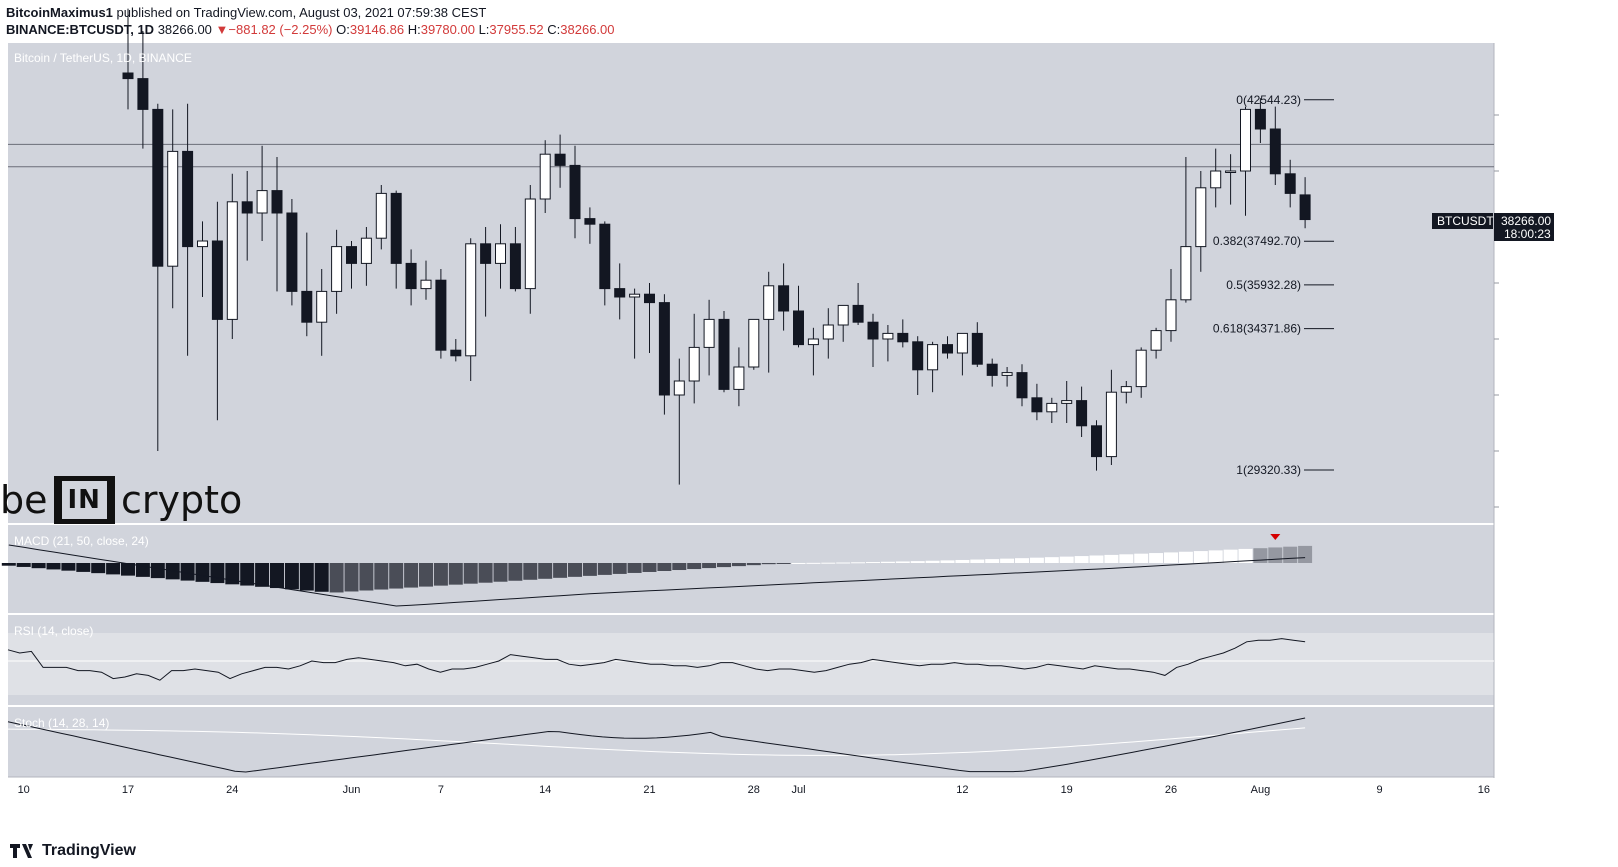  Describe the element at coordinates (1067, 790) in the screenshot. I see `time-axis-label: 19` at that location.